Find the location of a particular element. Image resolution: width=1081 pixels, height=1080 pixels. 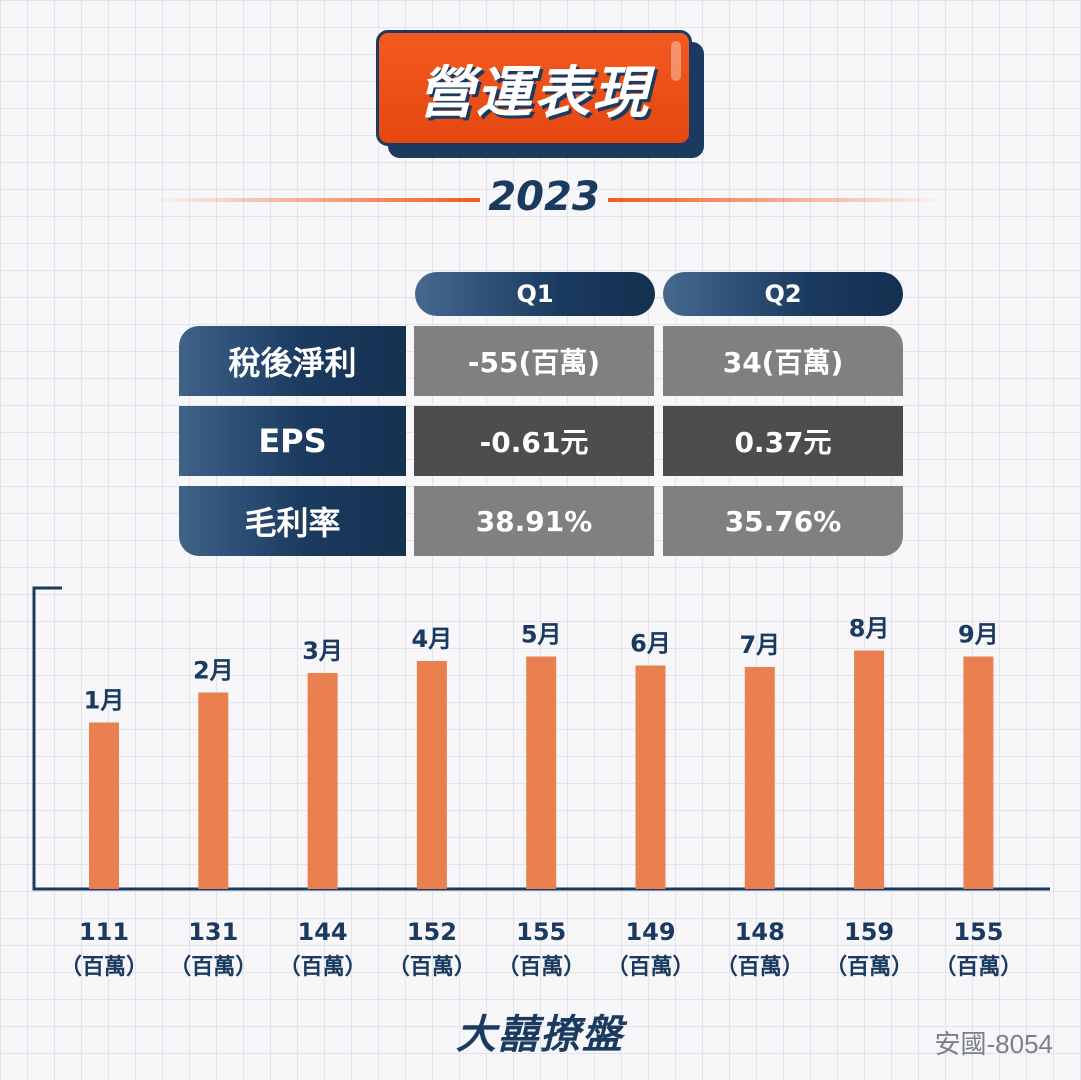

bar-category-label: 6月 is located at coordinates (650, 644).